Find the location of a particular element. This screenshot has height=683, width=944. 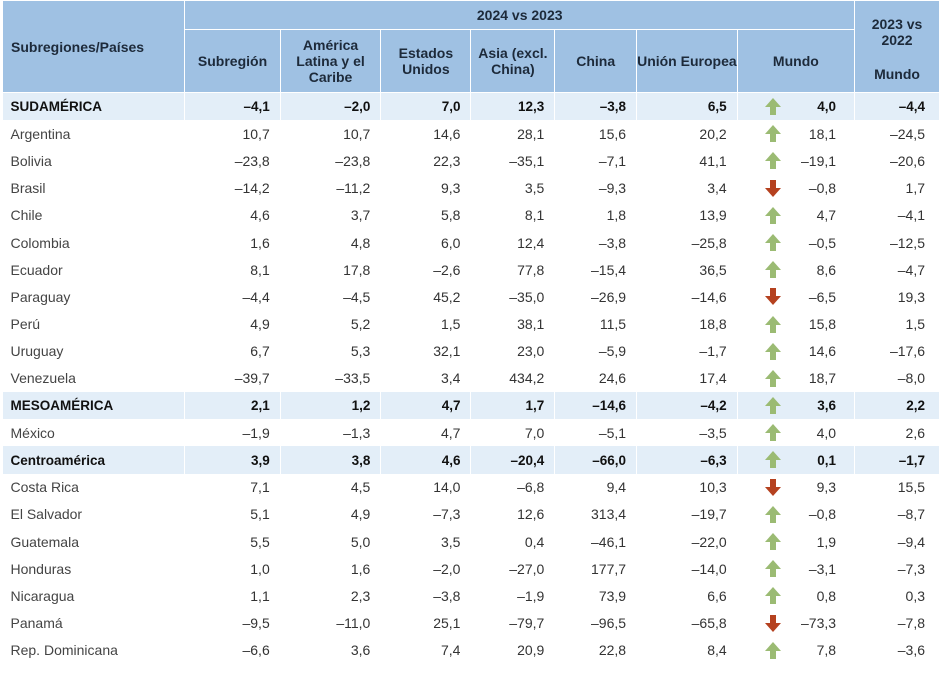

cell-value: 20,9 is located at coordinates (513, 650).